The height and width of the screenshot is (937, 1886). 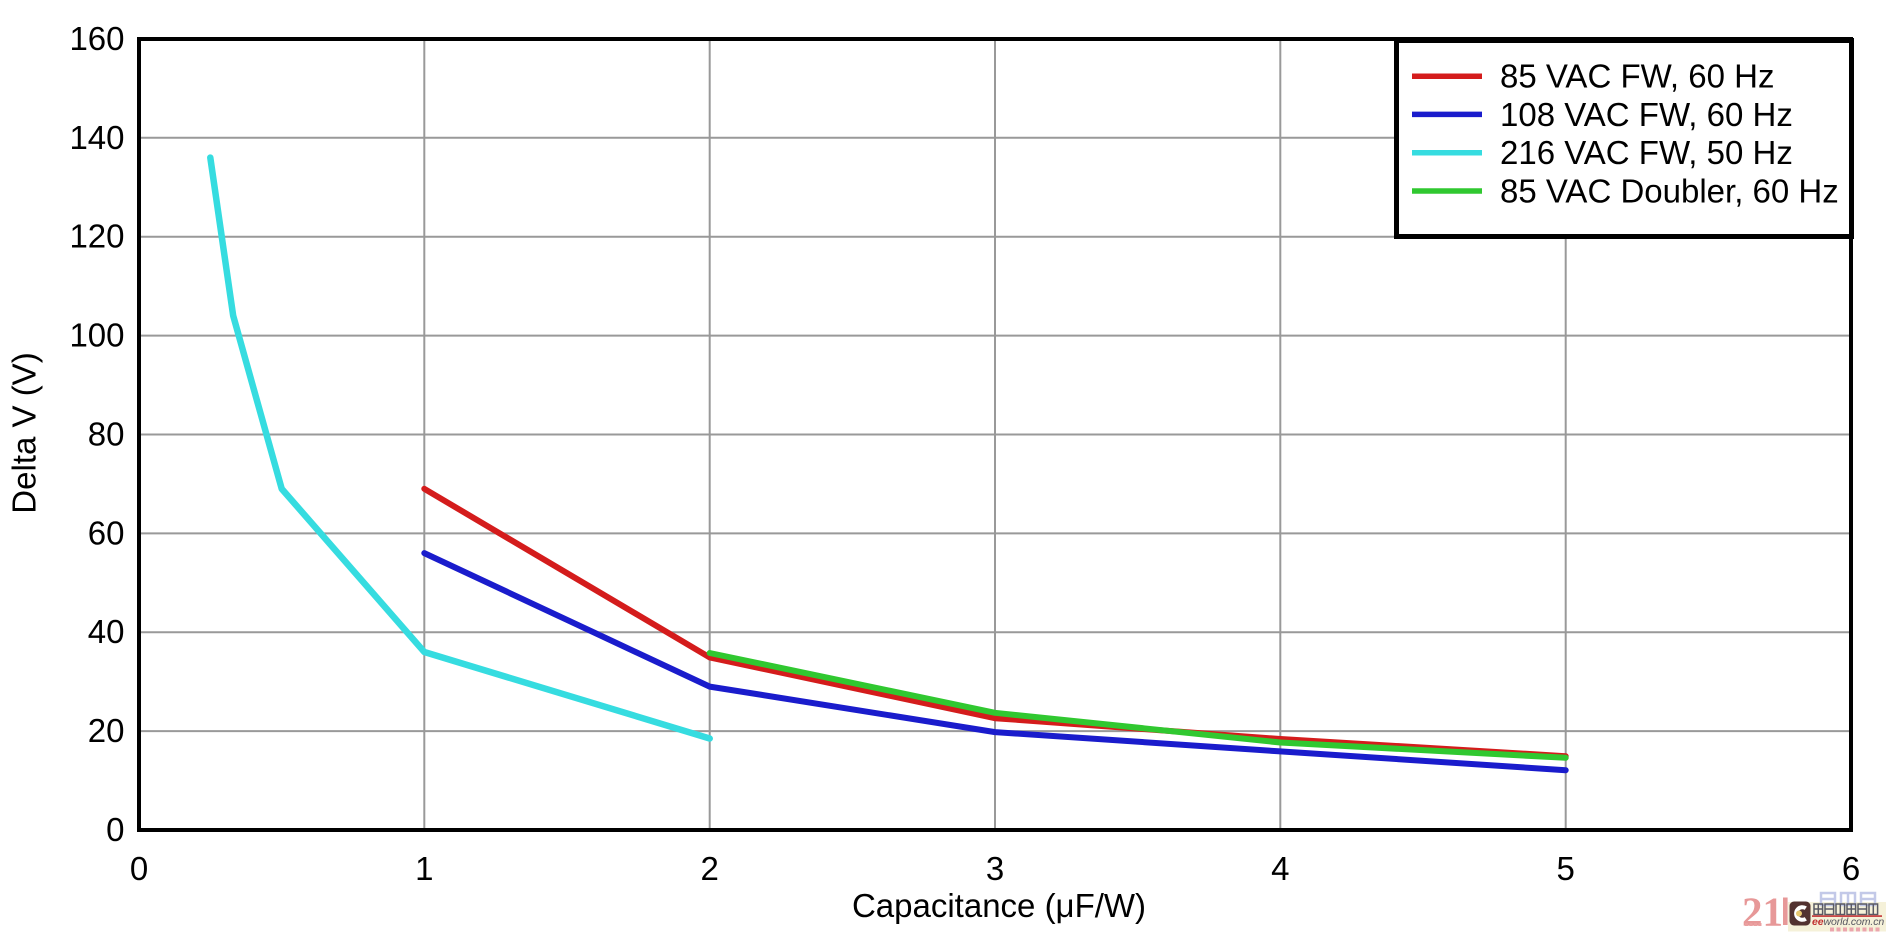 I want to click on svg-text: 80, so click(x=106, y=434).